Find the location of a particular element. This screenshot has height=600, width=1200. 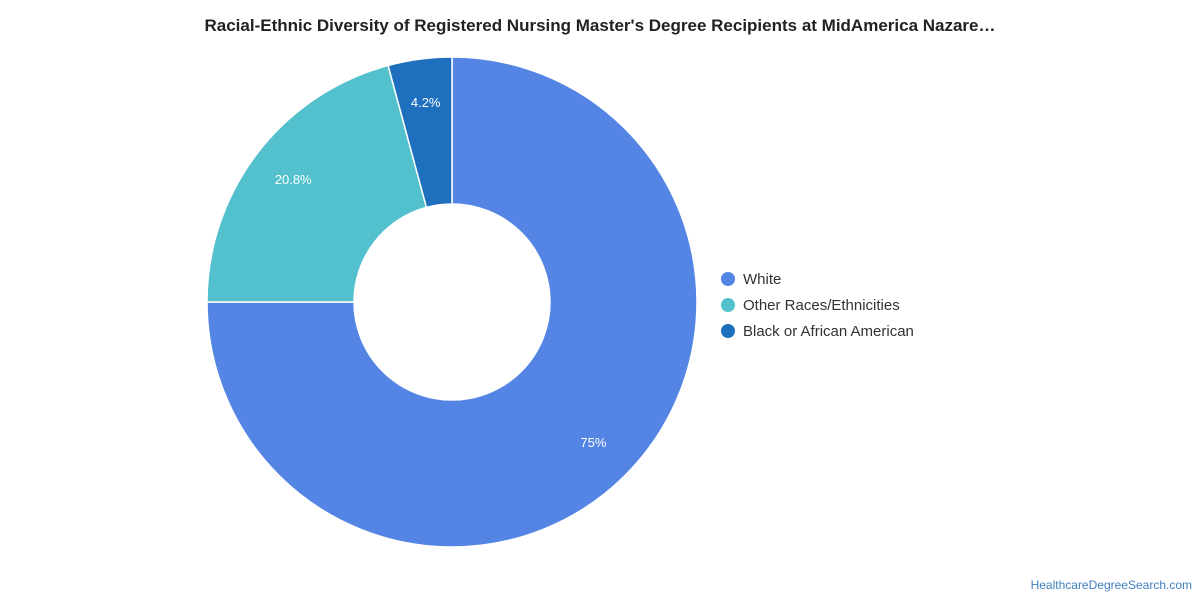

legend-item-black: Black or African American is located at coordinates (817, 331).